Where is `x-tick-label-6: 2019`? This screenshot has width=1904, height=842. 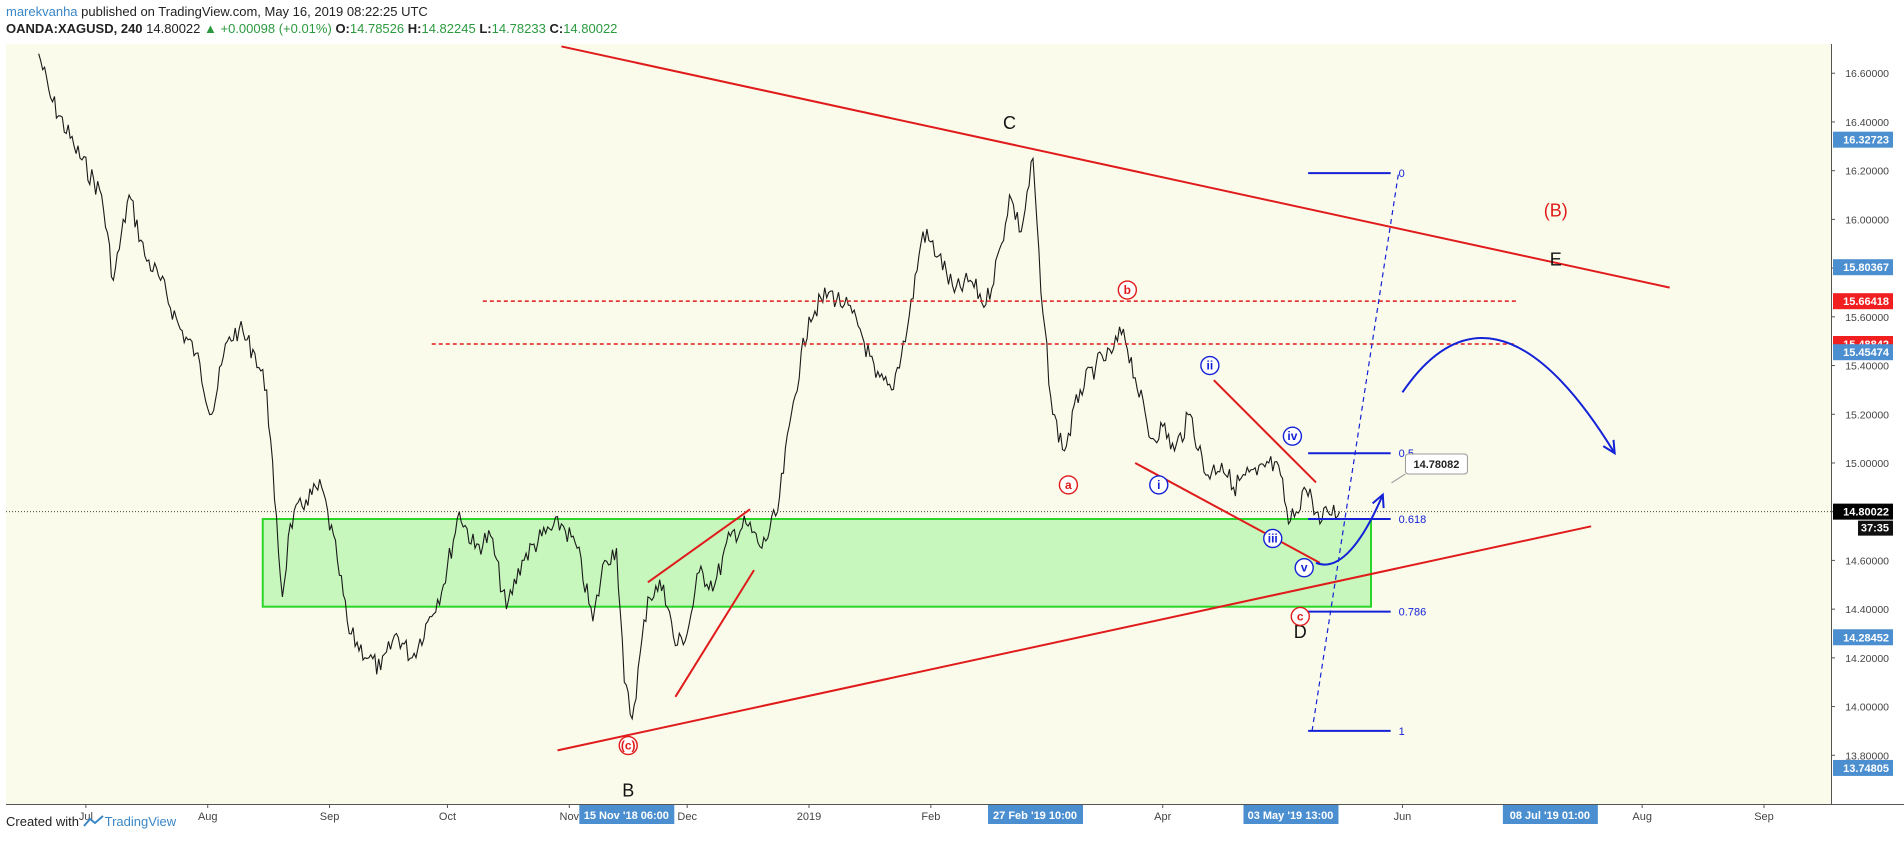
x-tick-label-6: 2019 is located at coordinates (809, 817).